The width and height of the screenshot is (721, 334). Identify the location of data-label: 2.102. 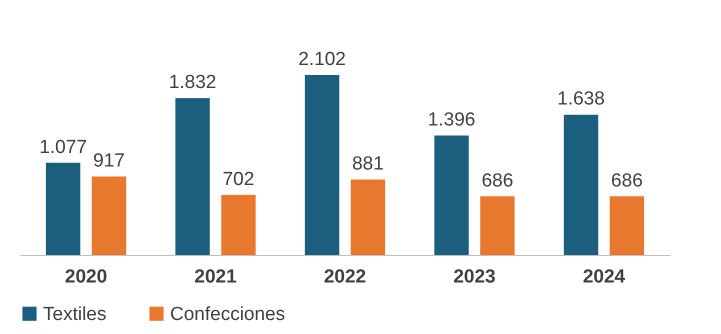
(322, 59).